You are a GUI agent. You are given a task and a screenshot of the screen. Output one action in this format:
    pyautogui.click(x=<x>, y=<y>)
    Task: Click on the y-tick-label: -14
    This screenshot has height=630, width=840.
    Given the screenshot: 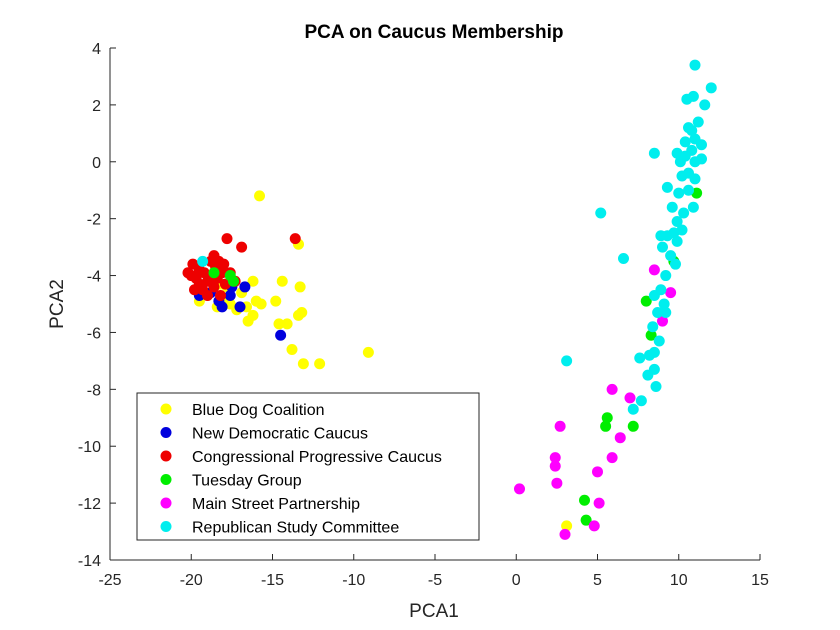 What is the action you would take?
    pyautogui.click(x=89, y=561)
    